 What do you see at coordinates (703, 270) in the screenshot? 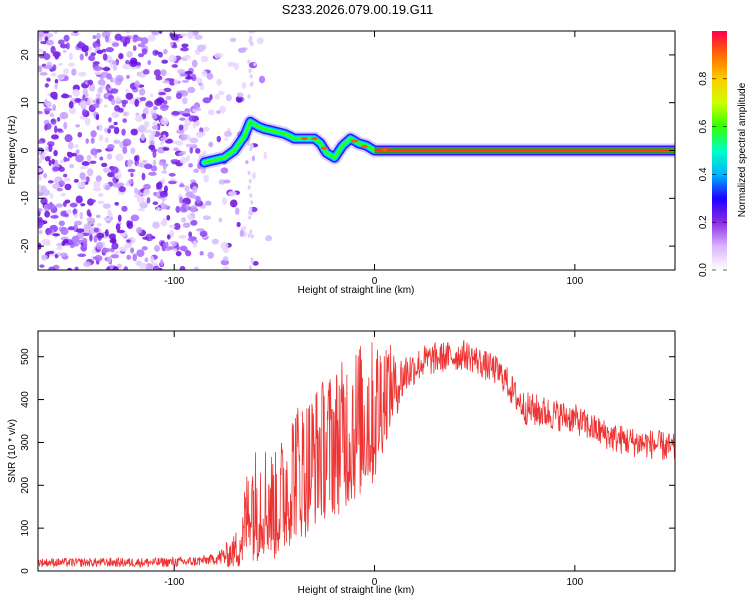
I see `colorbar-tick-label: 0.0` at bounding box center [703, 270].